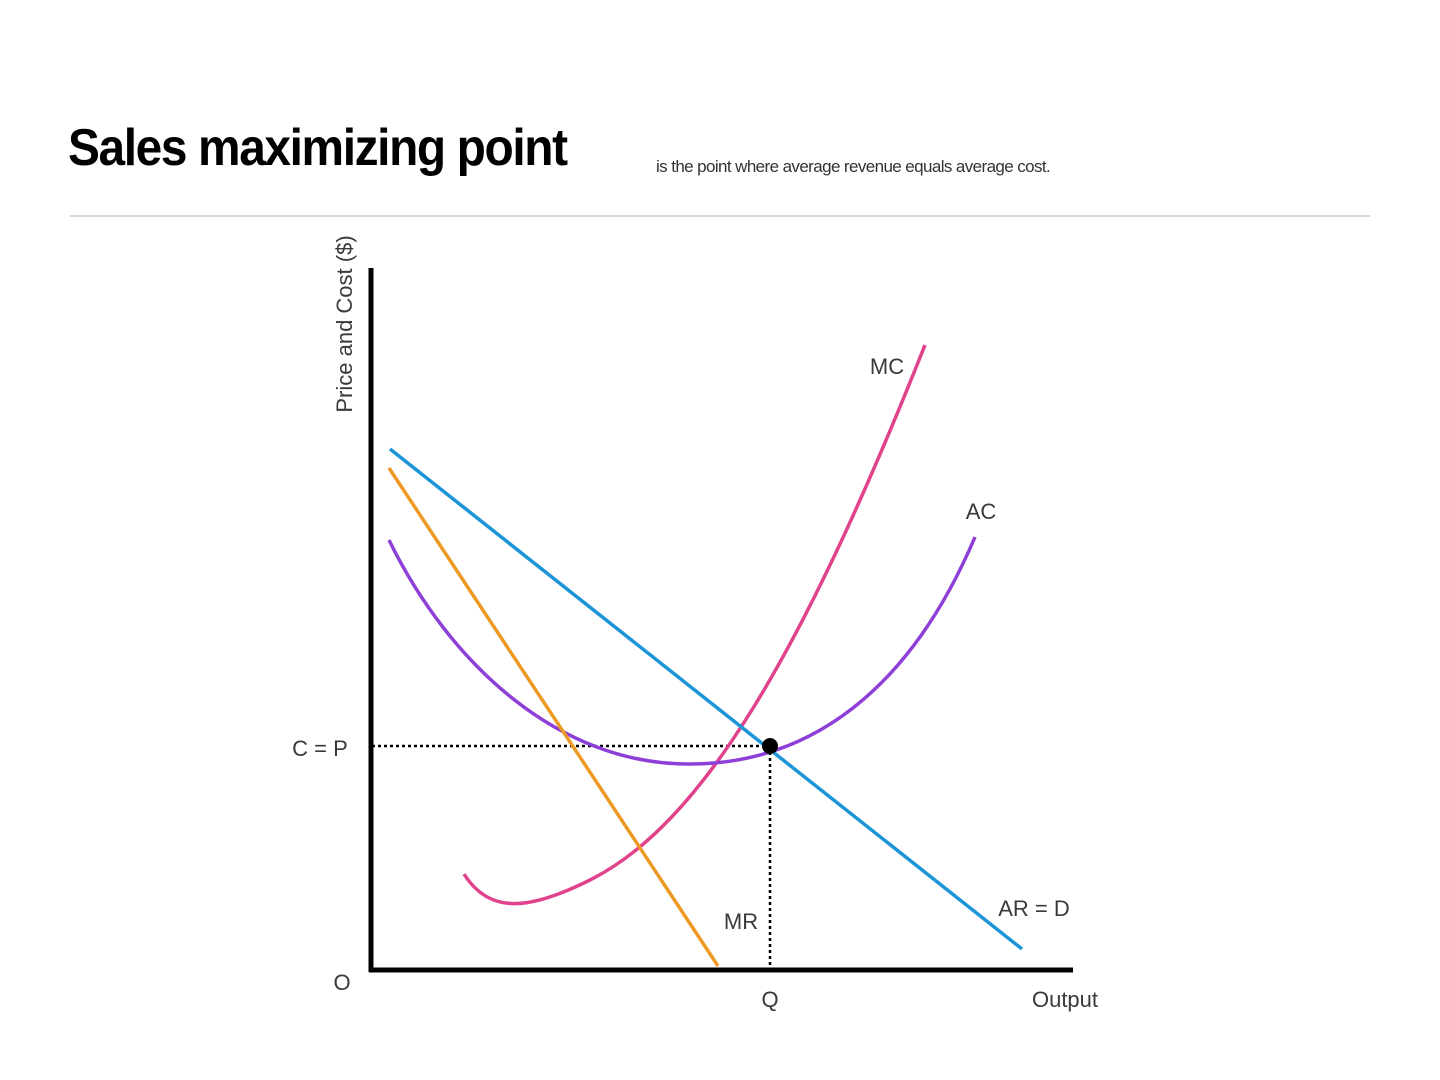 This screenshot has width=1440, height=1080. What do you see at coordinates (341, 982) in the screenshot?
I see `origin-label: O` at bounding box center [341, 982].